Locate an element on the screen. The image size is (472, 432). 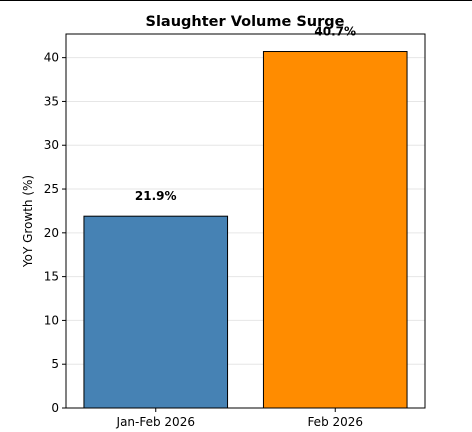
y-tick-label: 10 is located at coordinates (51, 320).